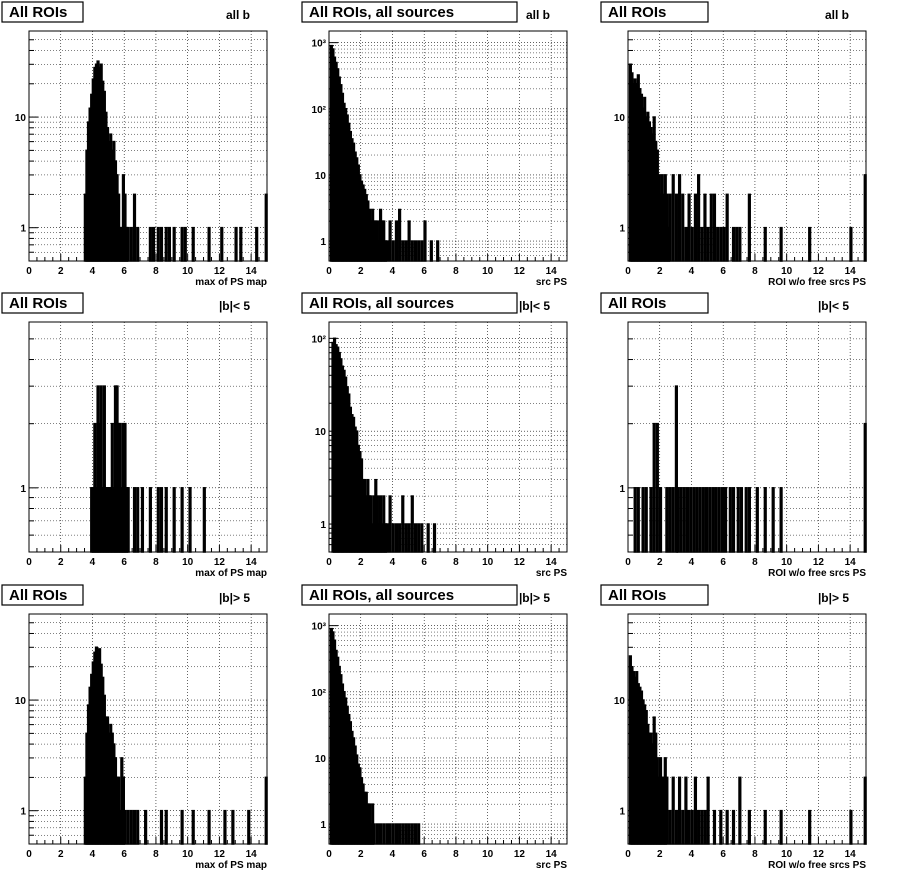 Image resolution: width=898 pixels, height=876 pixels. Describe the element at coordinates (38, 595) in the screenshot. I see `chart-title: All ROIs` at that location.